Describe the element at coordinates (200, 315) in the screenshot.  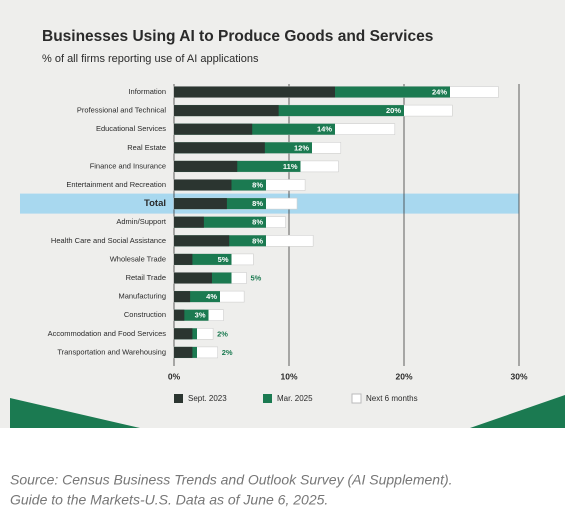
I see `value-label: 3%` at that location.